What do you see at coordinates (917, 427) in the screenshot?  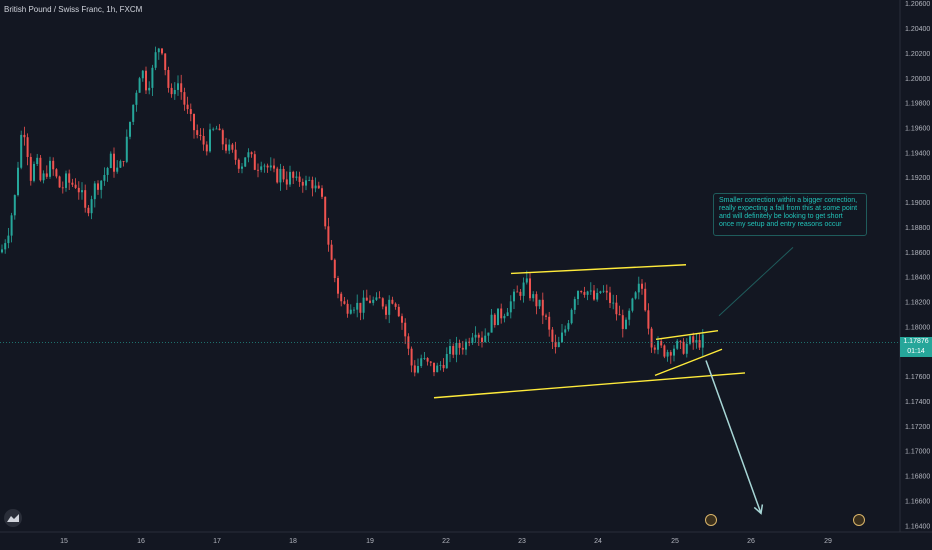 I see `price-tick-label: 1.17200` at bounding box center [917, 427].